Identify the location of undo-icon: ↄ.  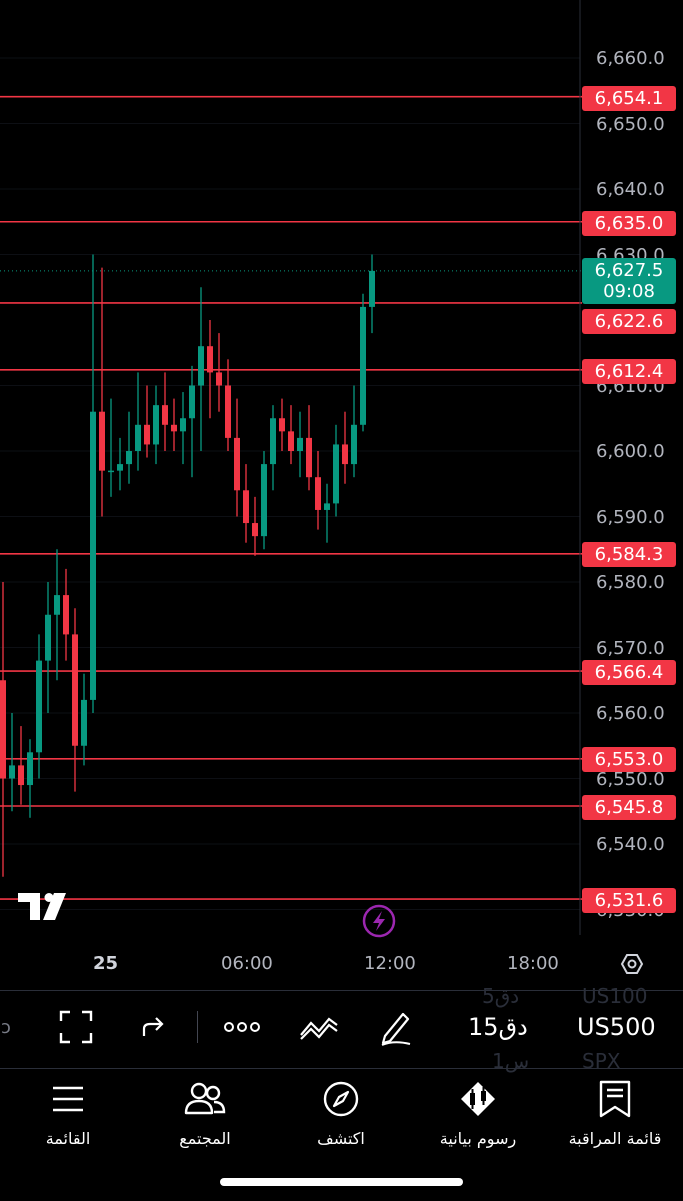
(6, 1027).